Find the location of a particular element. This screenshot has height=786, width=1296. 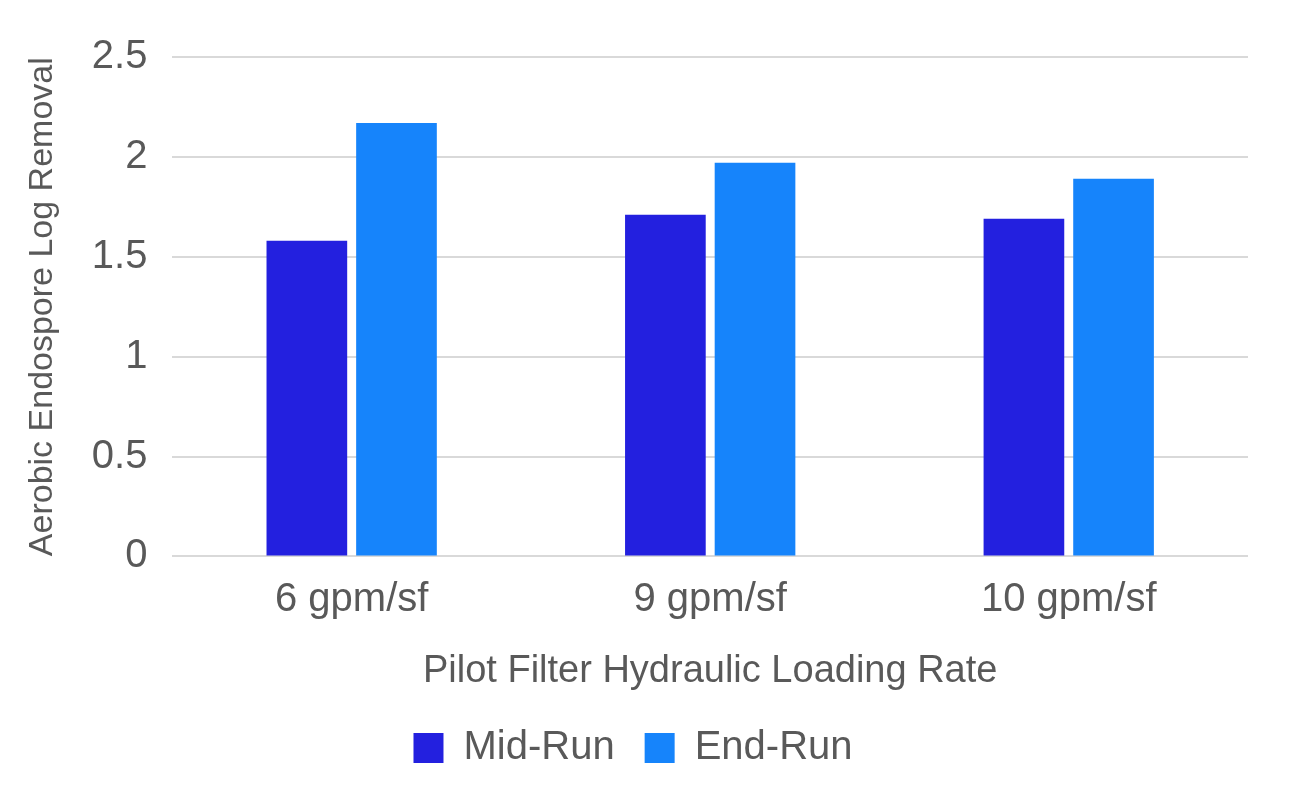

y-tick-label: 0 is located at coordinates (136, 553).